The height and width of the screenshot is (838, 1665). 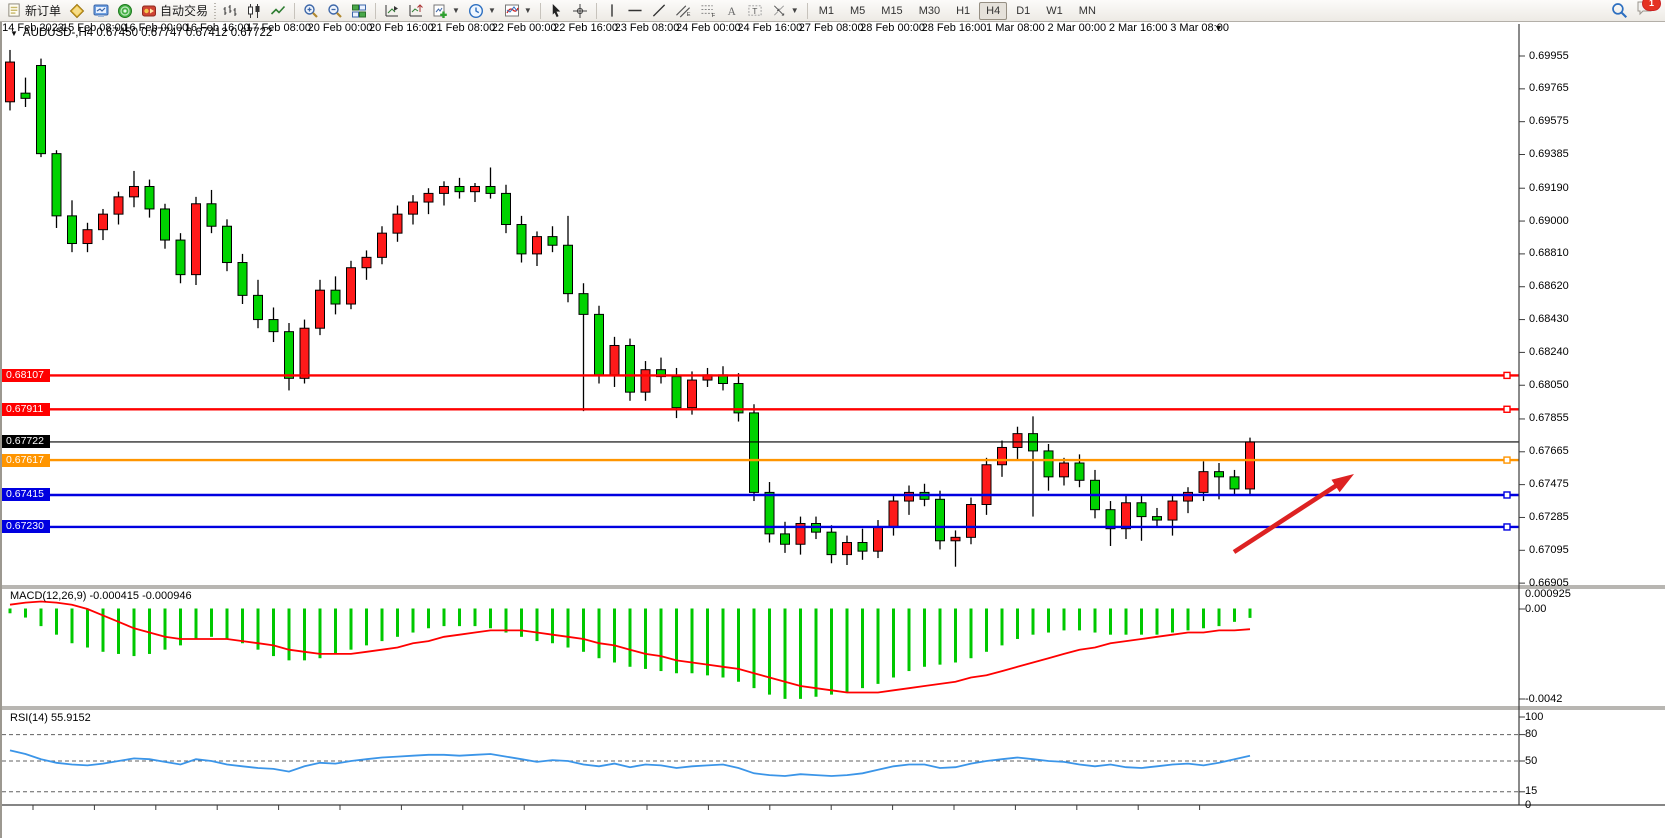 I want to click on line-chart-button, so click(x=278, y=11).